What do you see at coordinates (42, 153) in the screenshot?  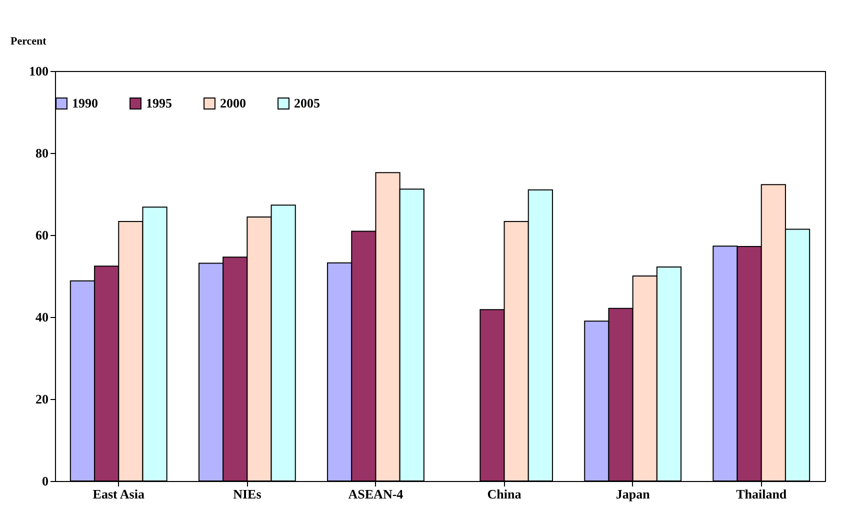 I see `y-tick-label: 80` at bounding box center [42, 153].